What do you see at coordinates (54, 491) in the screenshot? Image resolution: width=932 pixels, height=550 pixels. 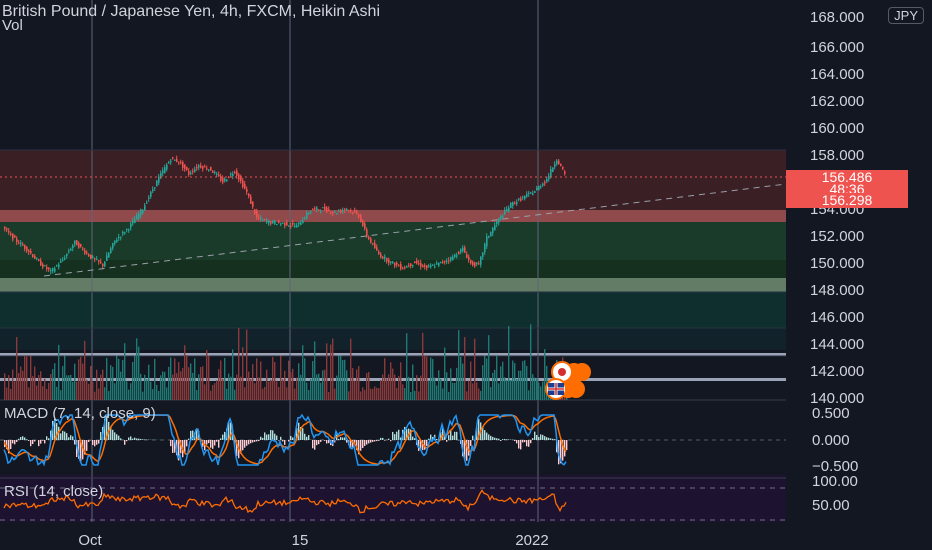 I see `rsi-label: RSI (14, close)` at bounding box center [54, 491].